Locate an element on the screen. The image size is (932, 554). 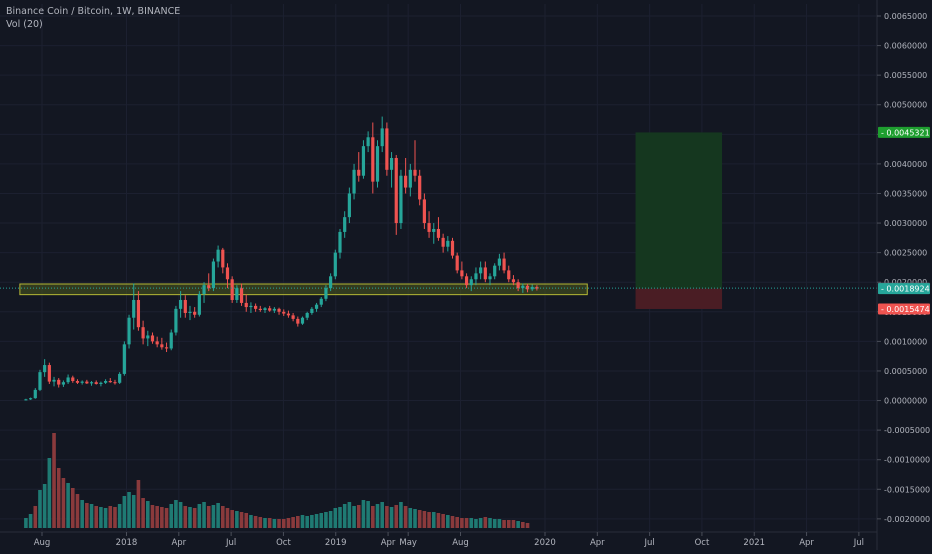
support-zone is located at coordinates (303, 289).